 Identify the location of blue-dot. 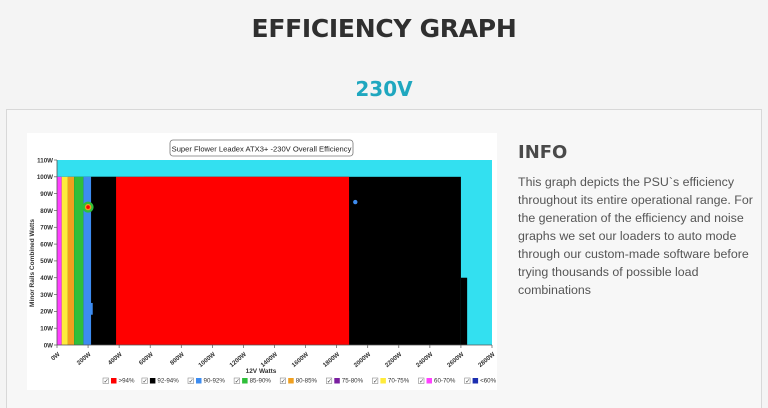
(355, 202).